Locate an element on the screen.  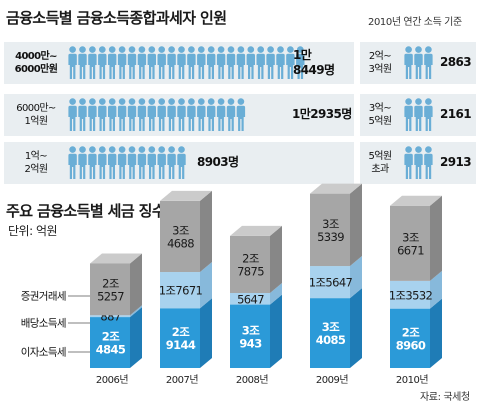
bar-value-label: 6671 is located at coordinates (410, 250).